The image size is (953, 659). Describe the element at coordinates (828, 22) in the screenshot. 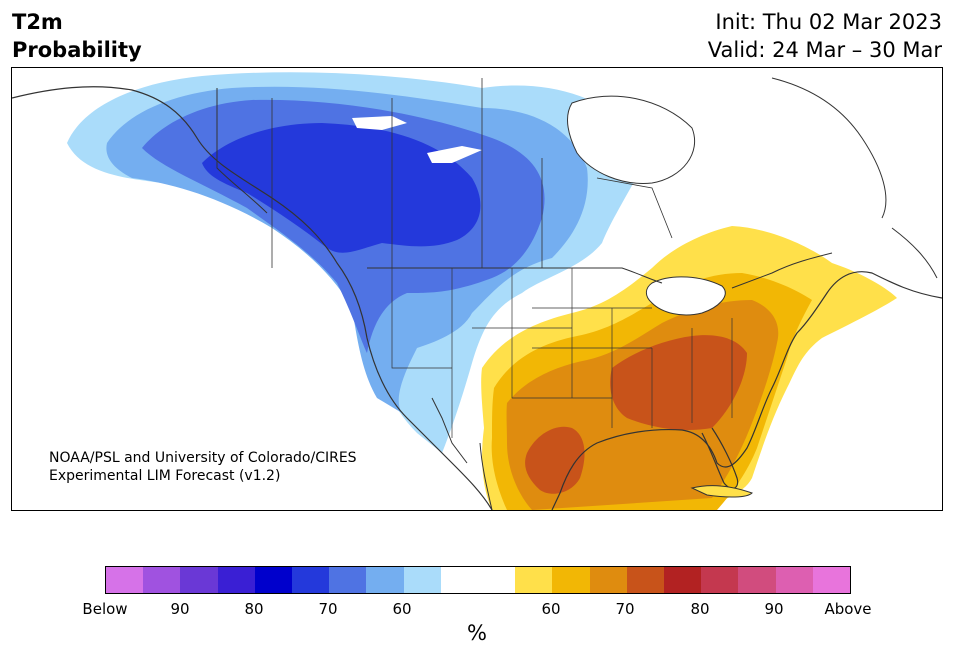

I see `init-date: Init: Thu 02 Mar 2023` at that location.